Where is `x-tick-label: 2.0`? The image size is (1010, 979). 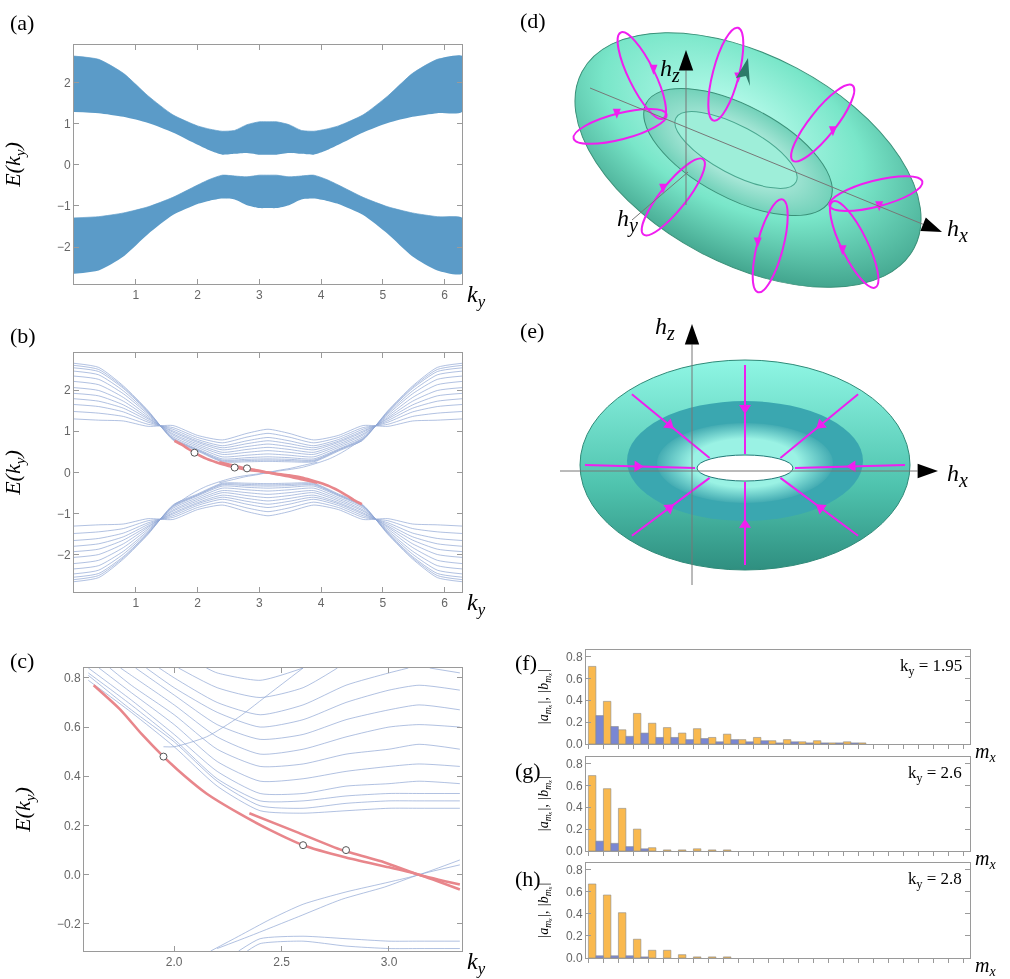
x-tick-label: 2.0 is located at coordinates (174, 962).